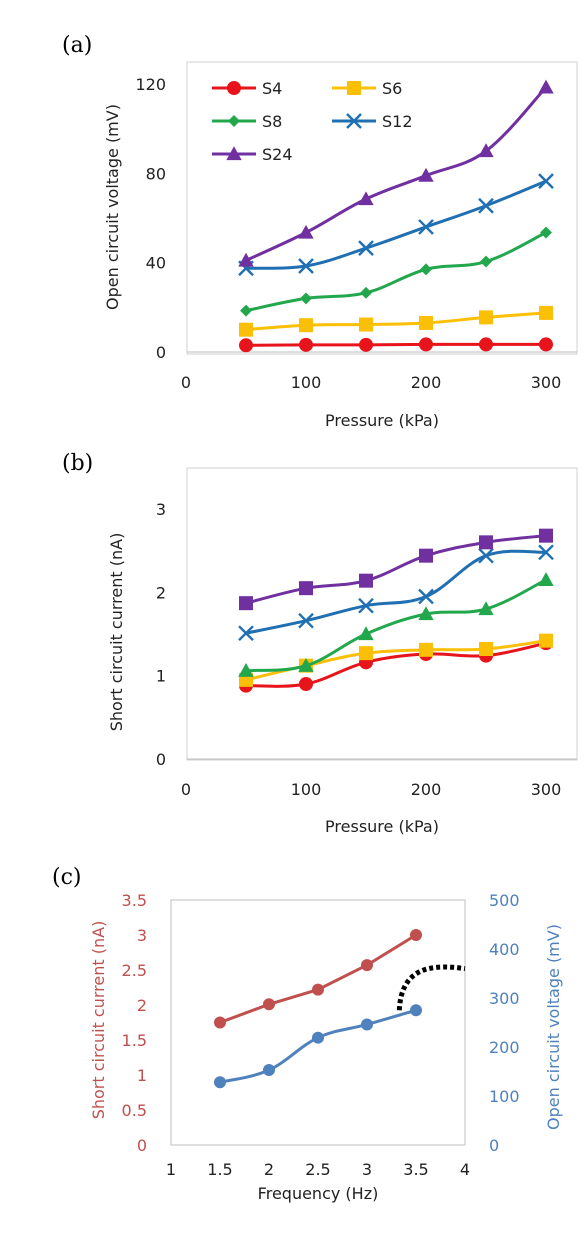  What do you see at coordinates (156, 263) in the screenshot?
I see `y-tick-label: 40` at bounding box center [156, 263].